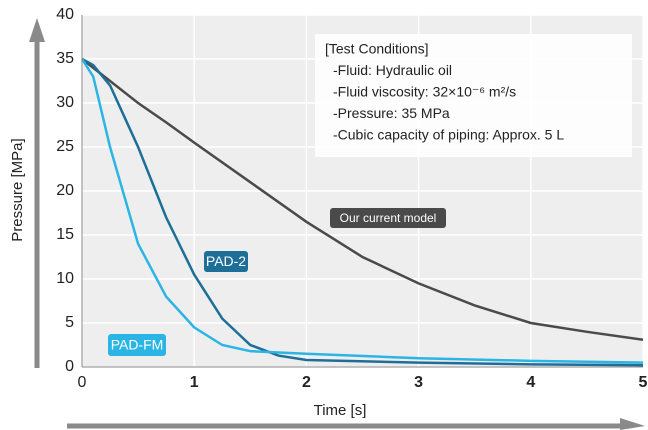  I want to click on y-tick-label: 15, so click(65, 234).